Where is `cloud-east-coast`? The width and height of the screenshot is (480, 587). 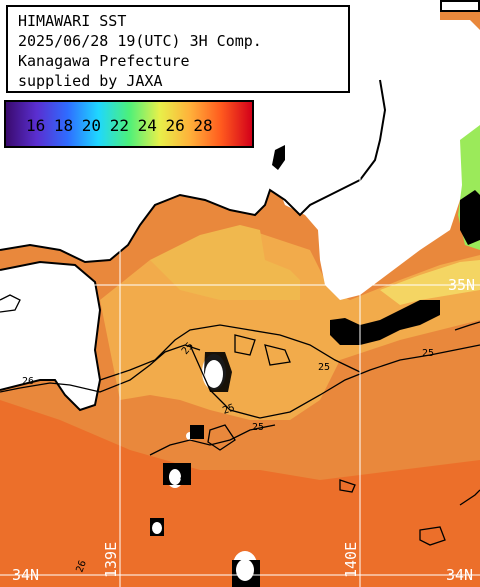 cloud-east-coast is located at coordinates (385, 322).